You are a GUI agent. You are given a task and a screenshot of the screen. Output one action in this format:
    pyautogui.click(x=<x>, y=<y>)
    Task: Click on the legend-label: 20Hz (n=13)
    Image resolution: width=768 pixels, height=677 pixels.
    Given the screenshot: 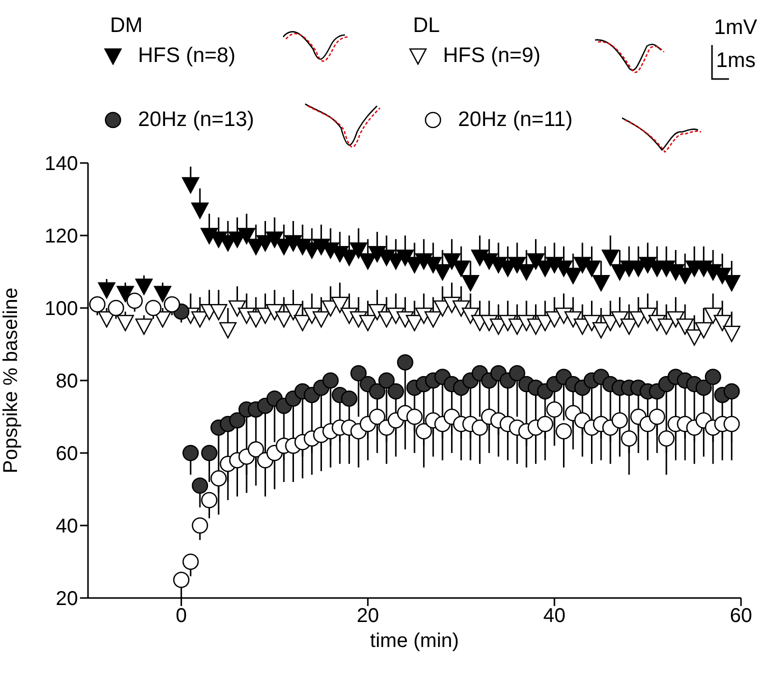 What is the action you would take?
    pyautogui.click(x=196, y=120)
    